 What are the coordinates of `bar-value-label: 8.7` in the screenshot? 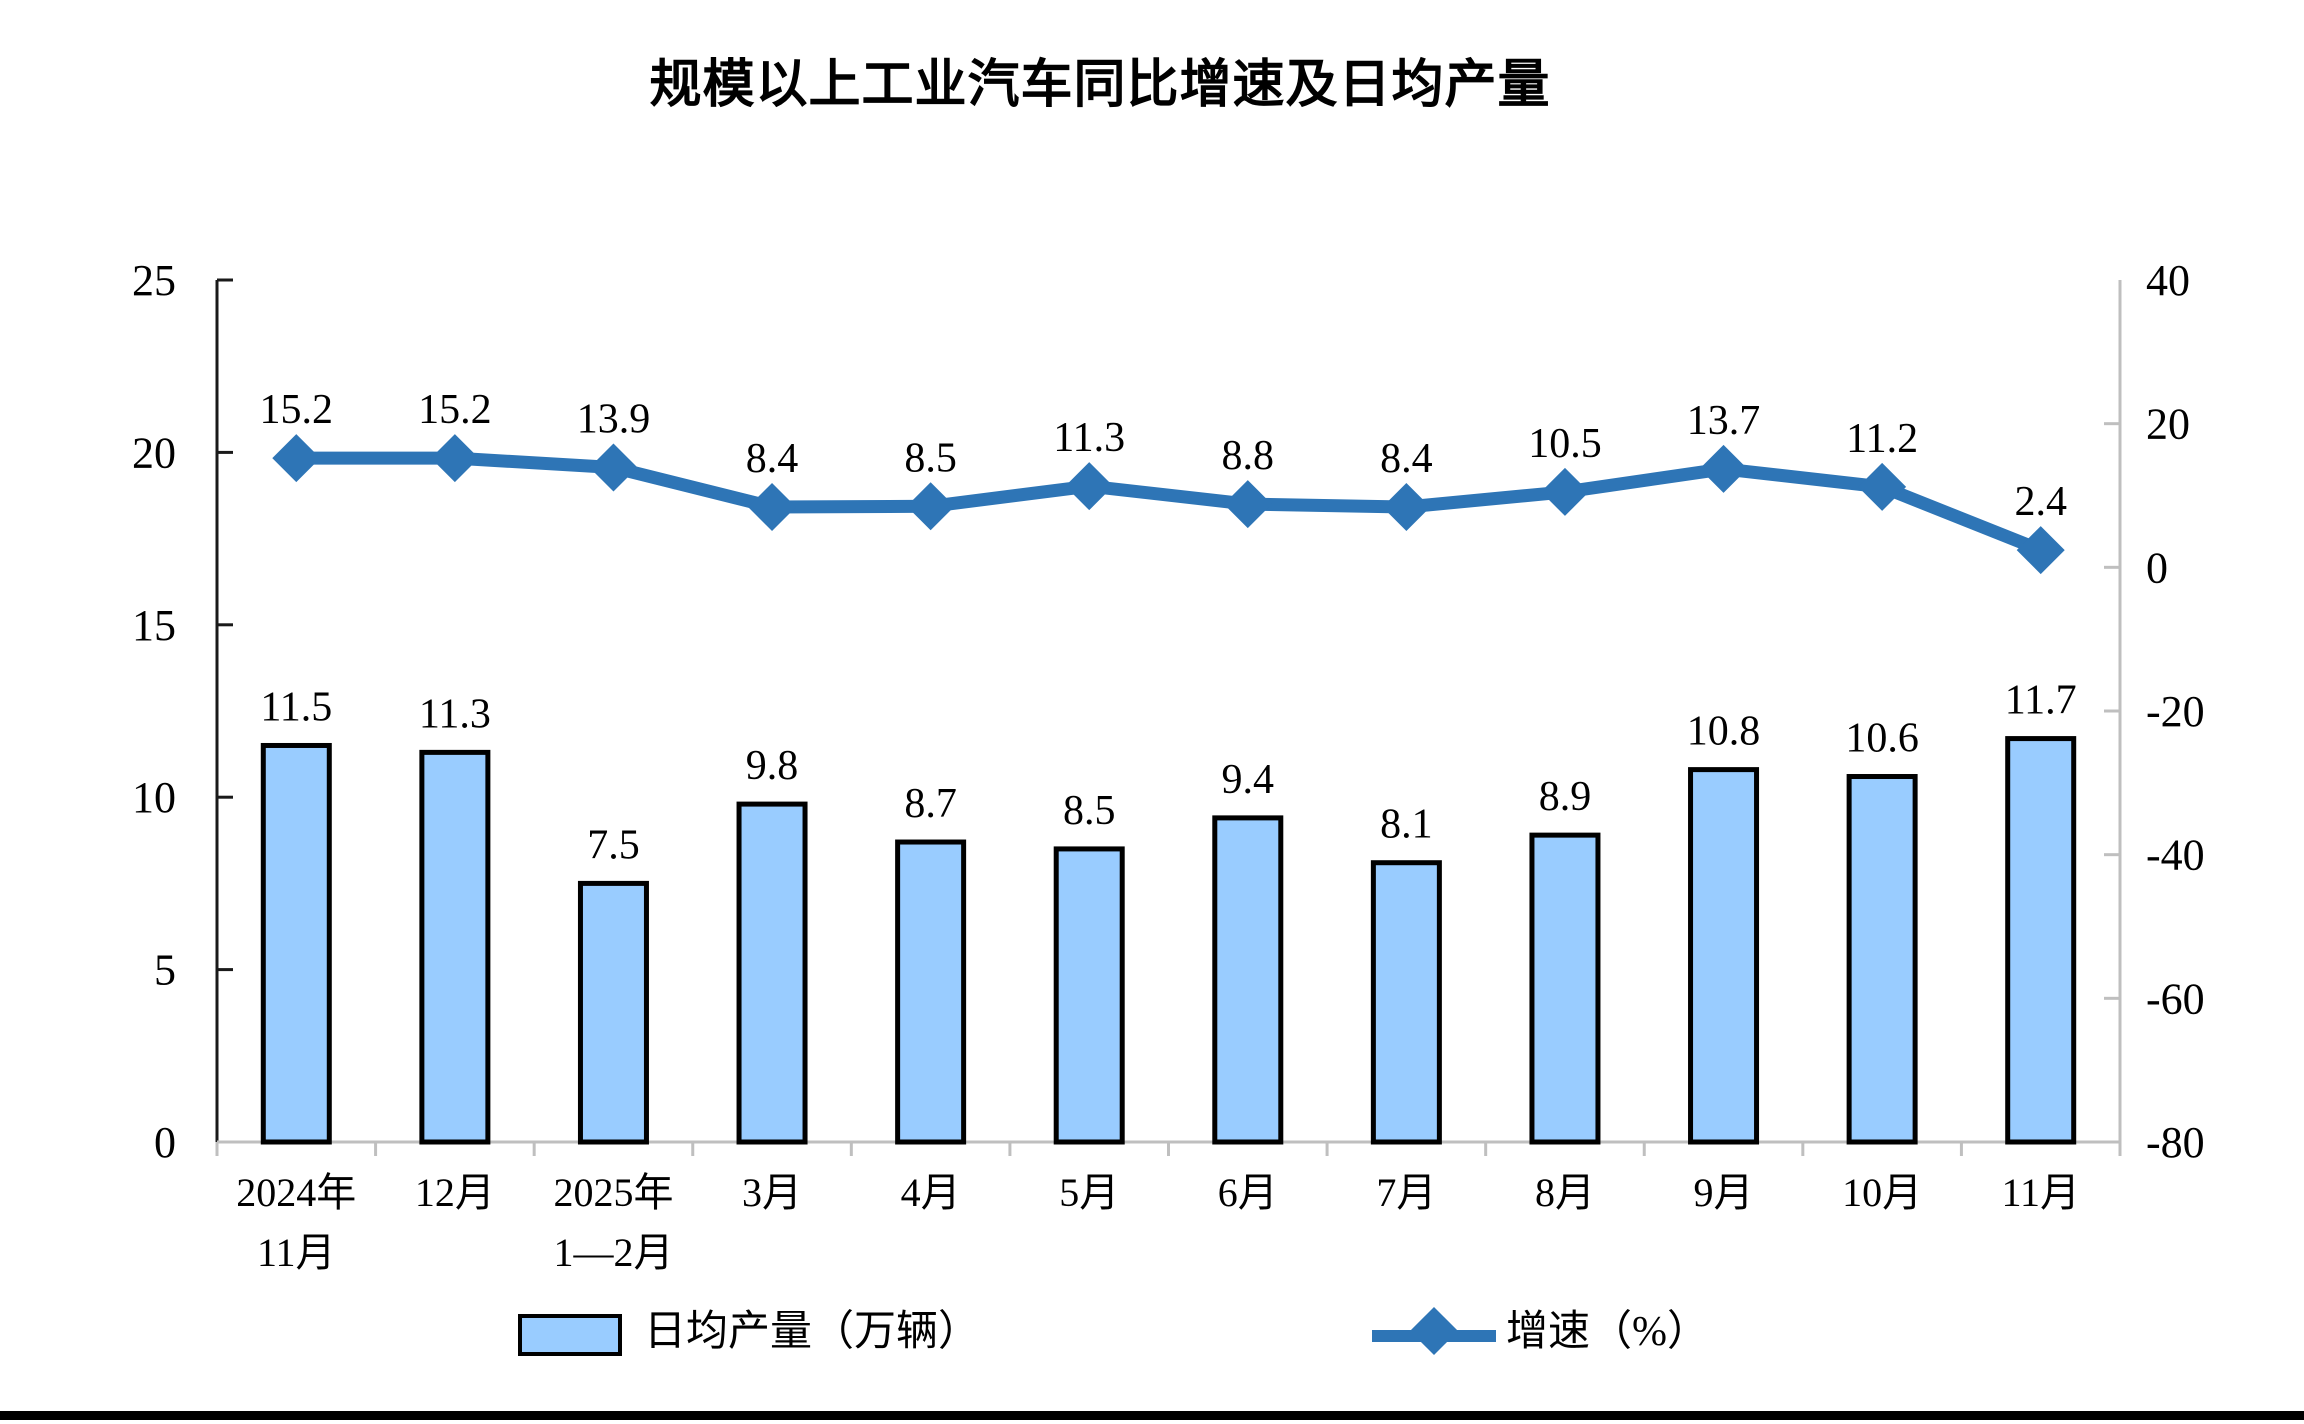 It's located at (930, 804).